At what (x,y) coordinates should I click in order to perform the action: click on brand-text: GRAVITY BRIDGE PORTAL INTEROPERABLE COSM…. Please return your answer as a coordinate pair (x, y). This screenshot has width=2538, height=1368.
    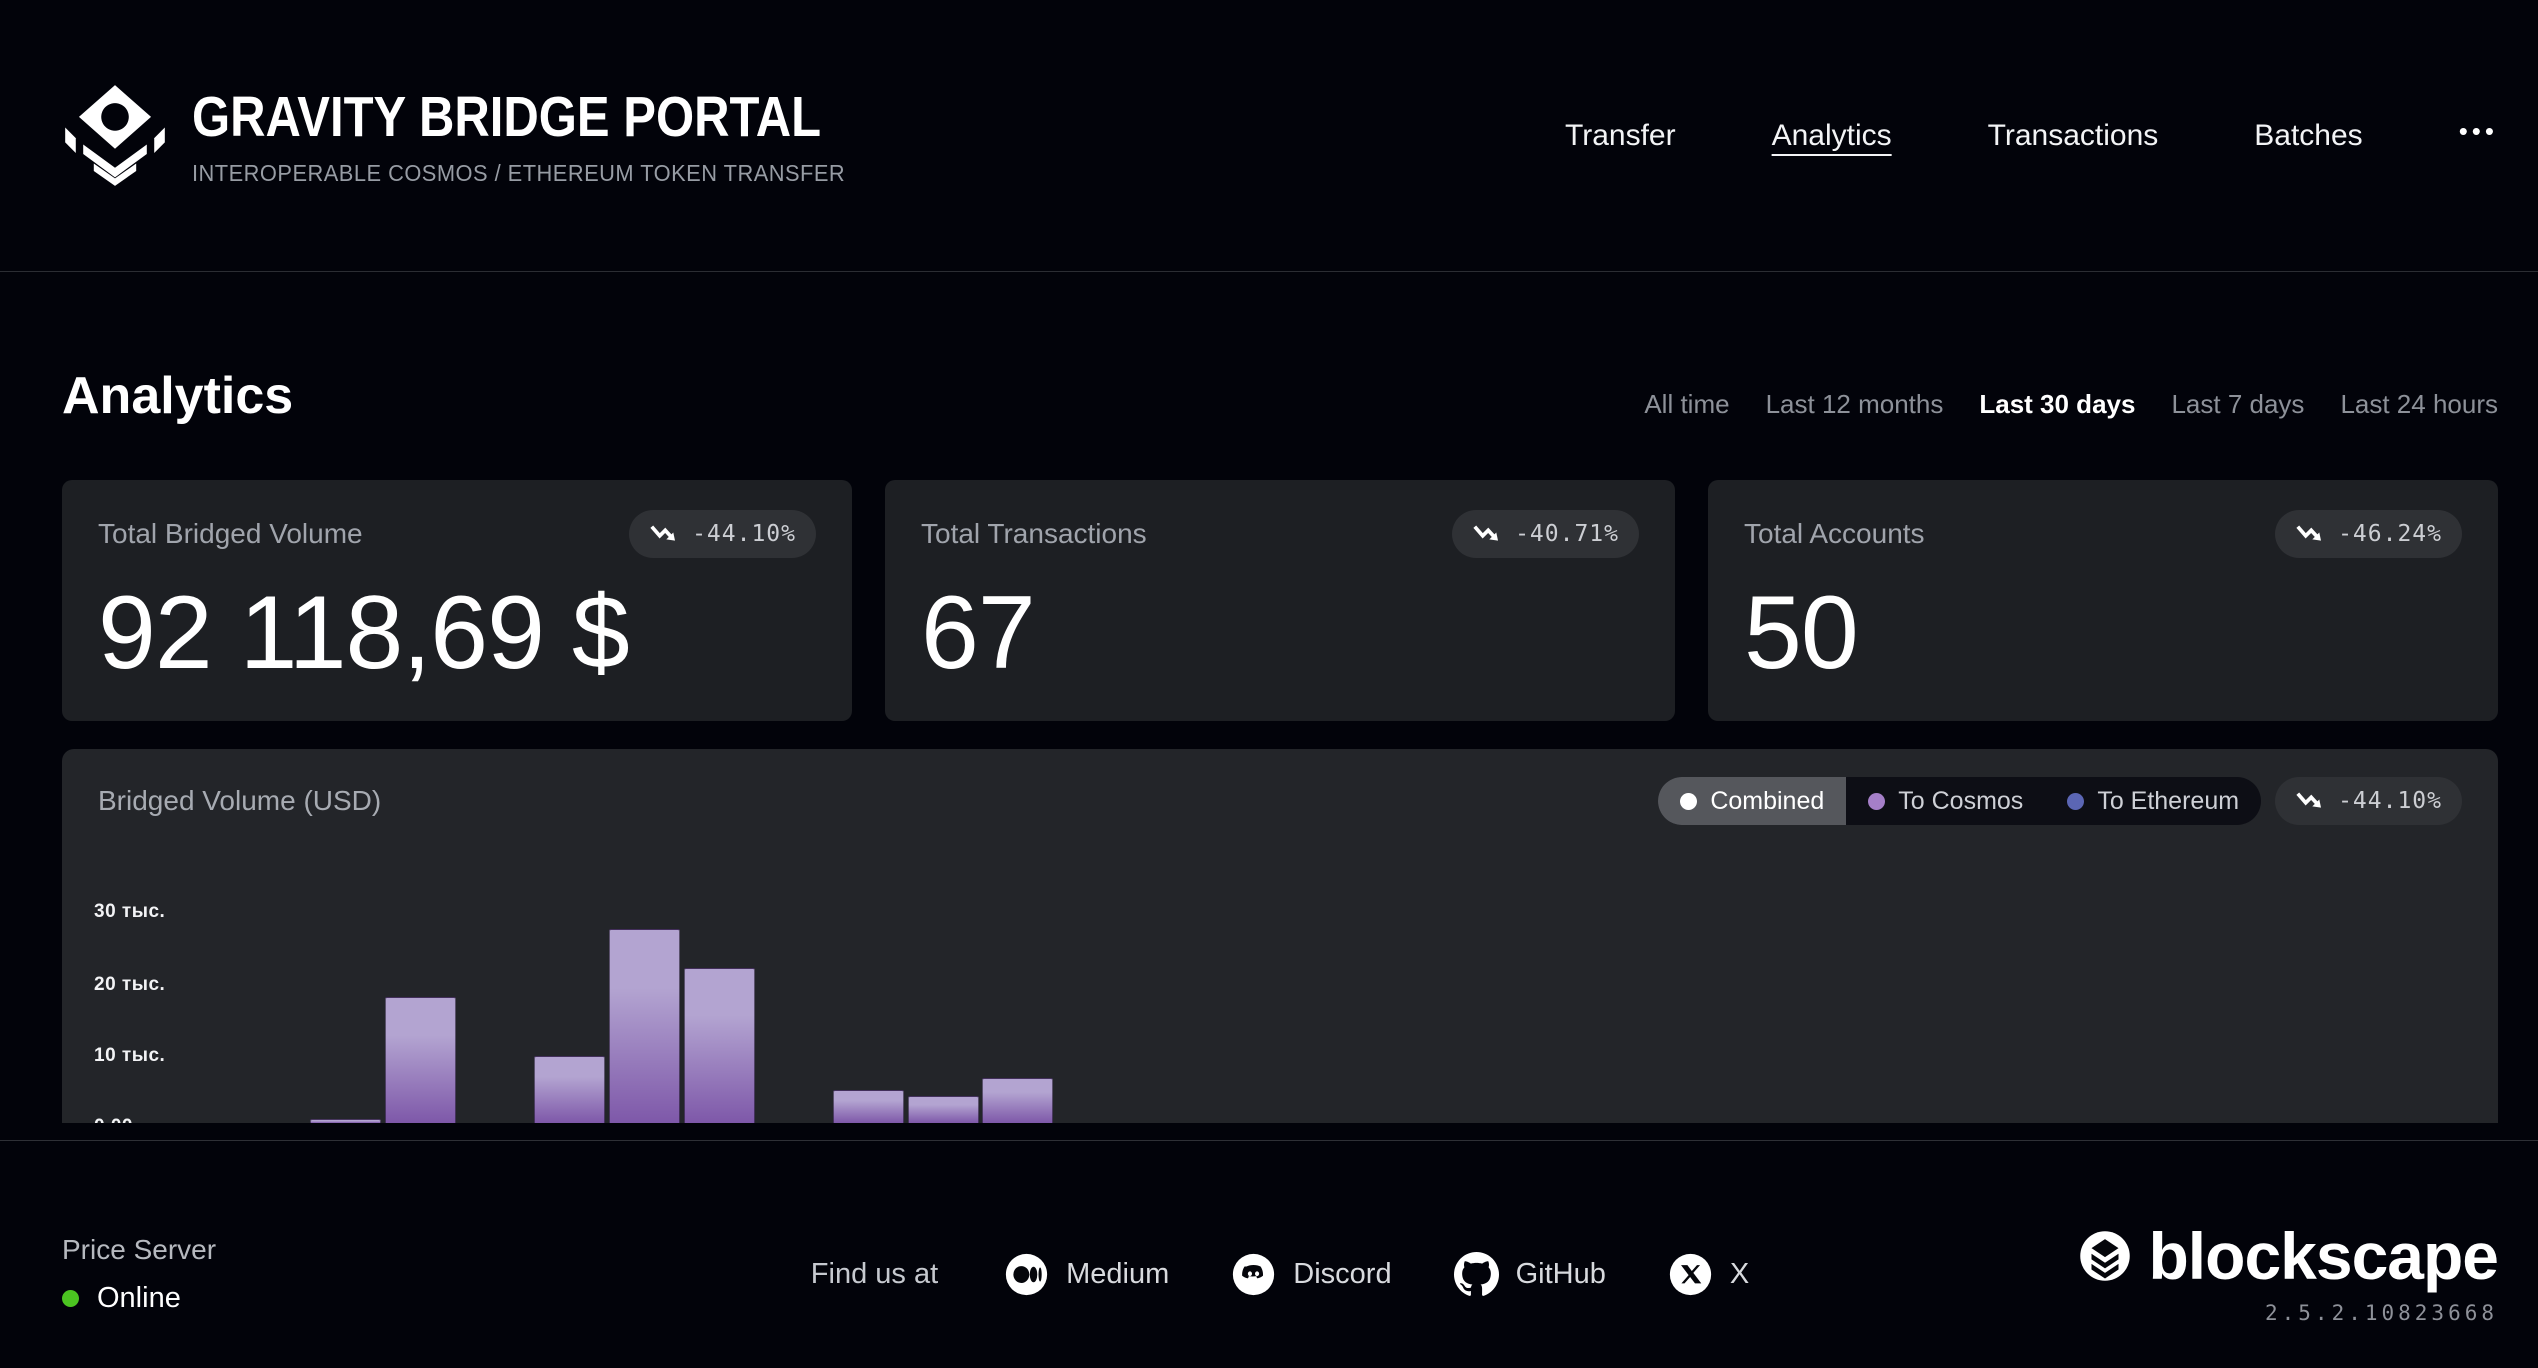
    Looking at the image, I should click on (558, 135).